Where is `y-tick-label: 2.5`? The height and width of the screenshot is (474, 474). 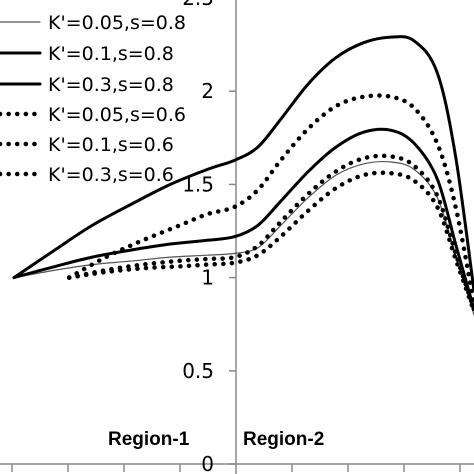
y-tick-label: 2.5 is located at coordinates (198, 5).